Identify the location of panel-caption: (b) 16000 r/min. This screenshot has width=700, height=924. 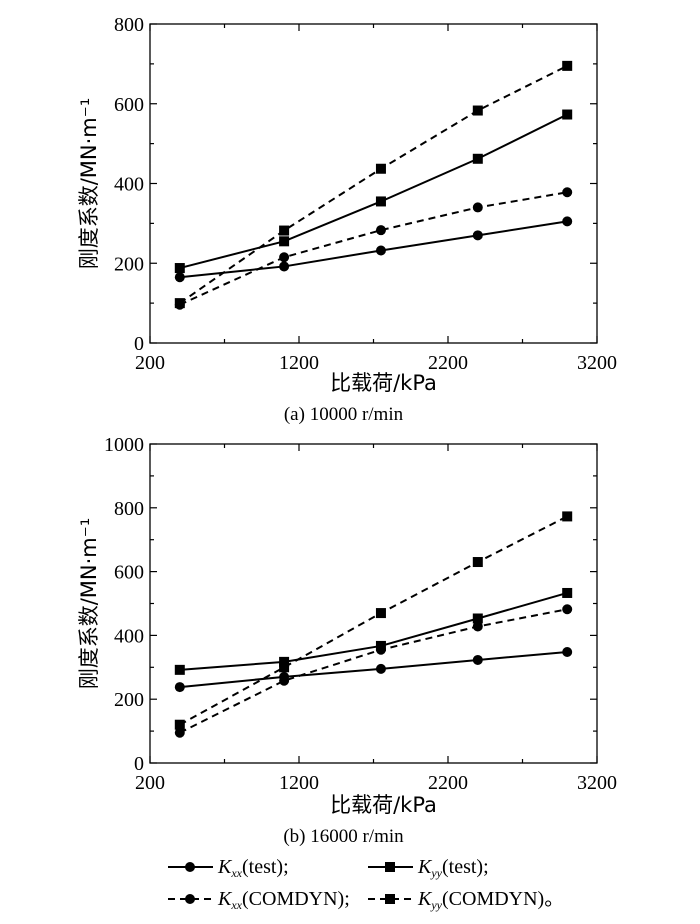
(343, 836).